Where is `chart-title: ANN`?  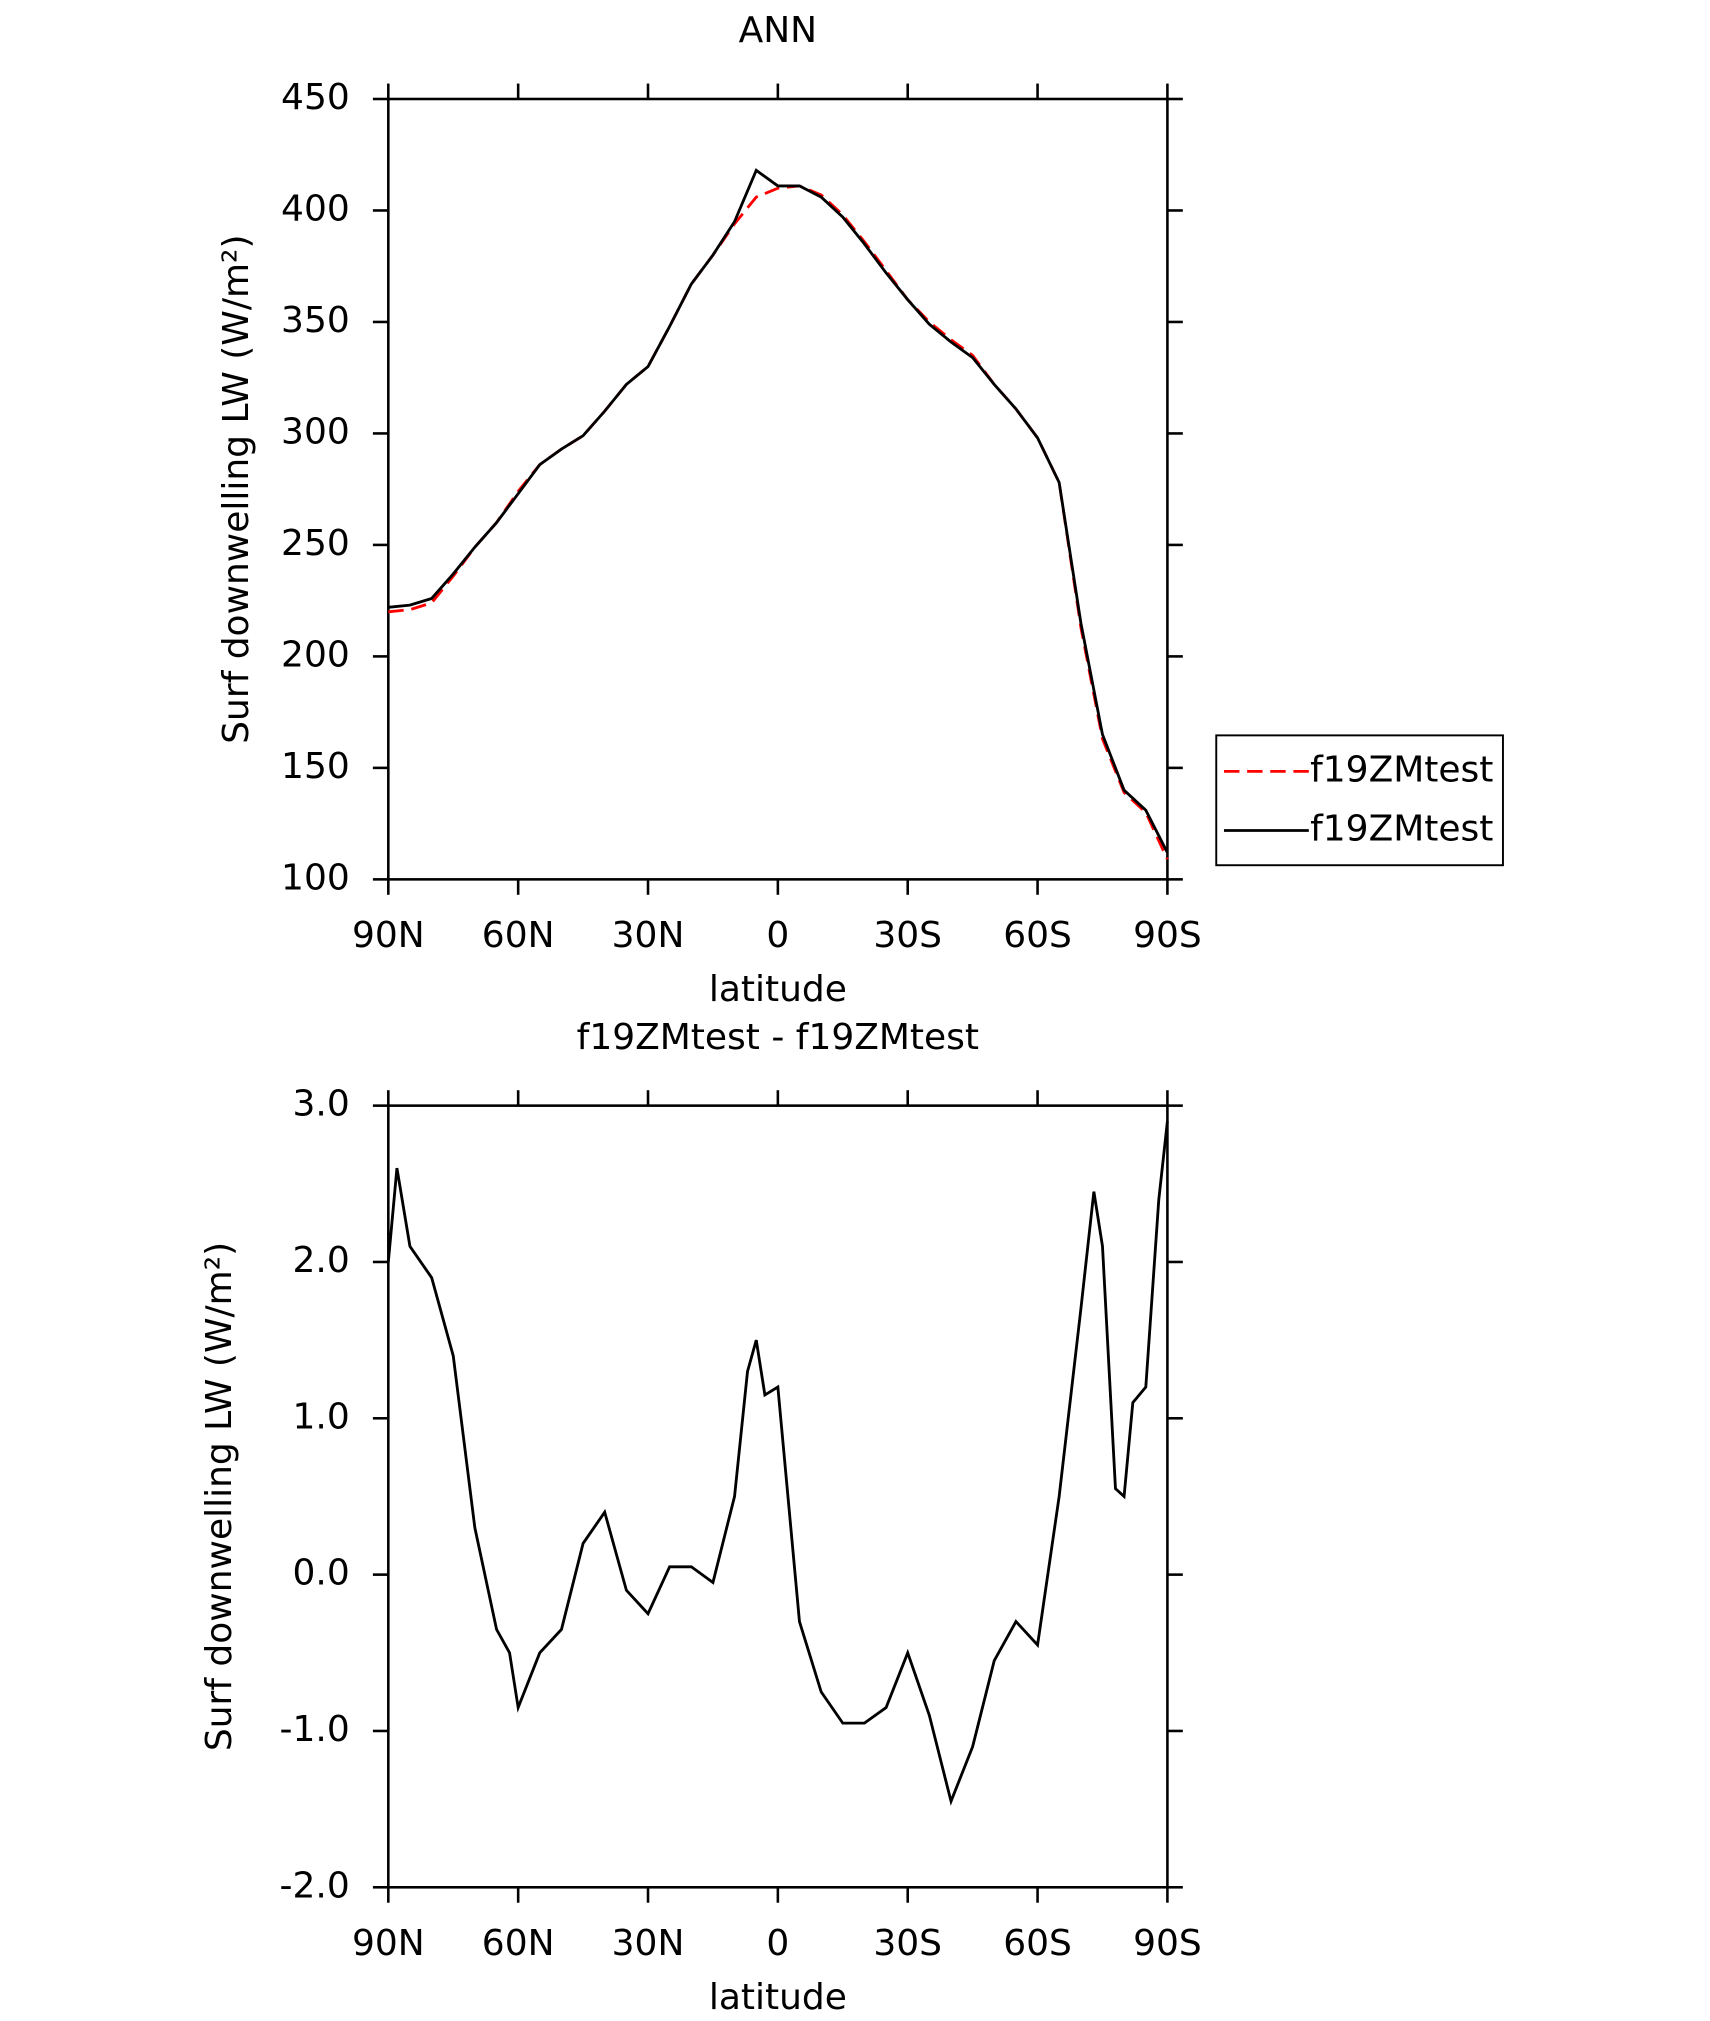
chart-title: ANN is located at coordinates (778, 30).